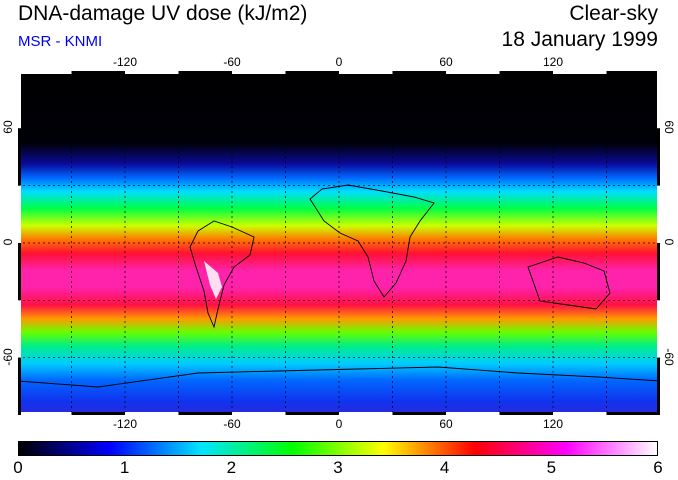  I want to click on lat-tick-right: 0, so click(669, 242).